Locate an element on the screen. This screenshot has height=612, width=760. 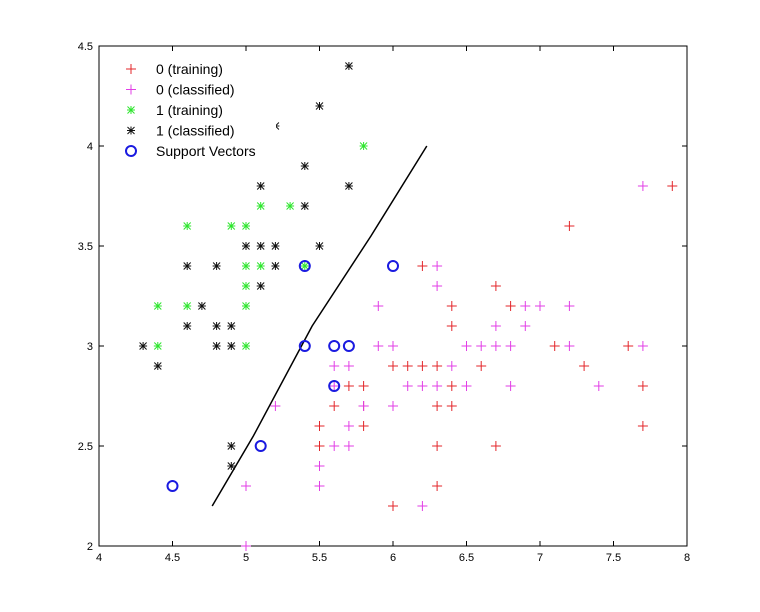
y-tick-label: 3.5 is located at coordinates (85, 247).